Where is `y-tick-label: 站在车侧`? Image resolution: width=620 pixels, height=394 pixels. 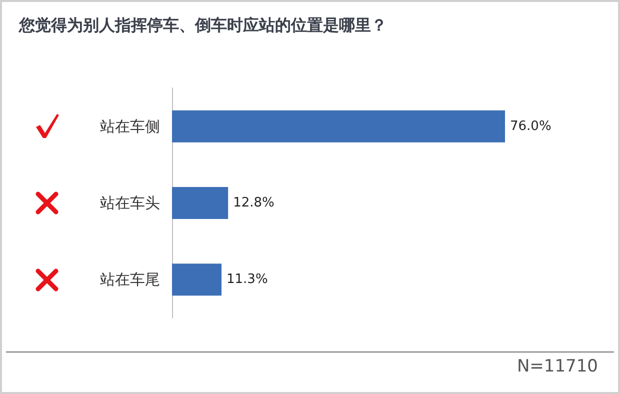 y-tick-label: 站在车侧 is located at coordinates (130, 126).